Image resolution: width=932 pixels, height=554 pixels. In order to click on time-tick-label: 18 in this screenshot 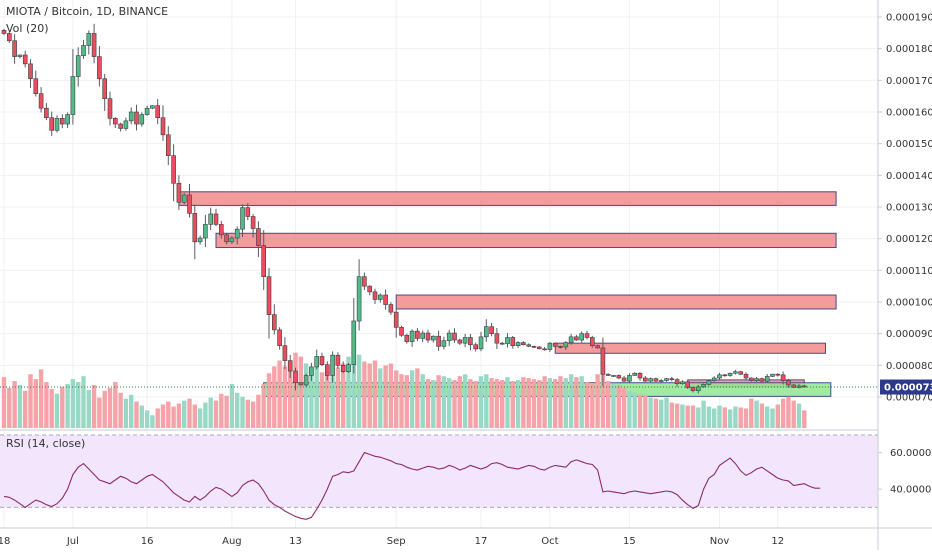, I will do `click(5, 541)`.